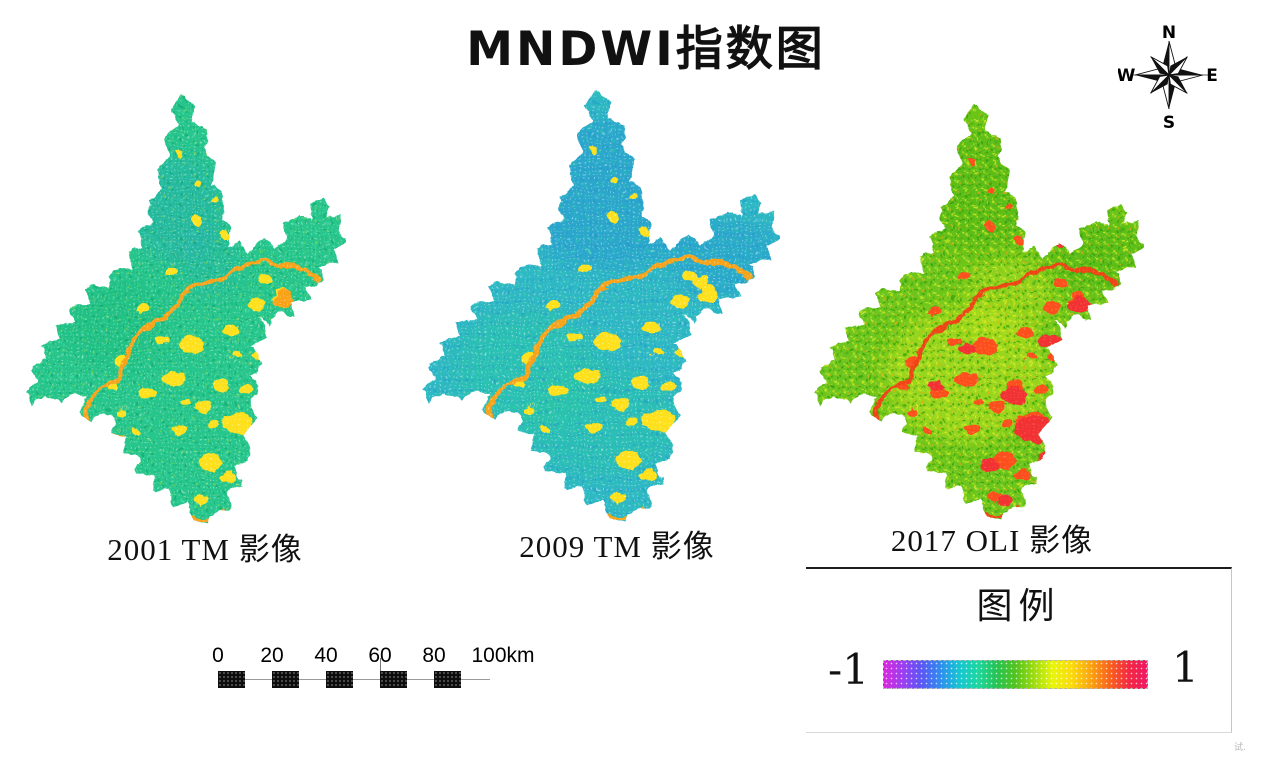  Describe the element at coordinates (1019, 650) in the screenshot. I see `legend-panel: 图例 -1 1` at that location.